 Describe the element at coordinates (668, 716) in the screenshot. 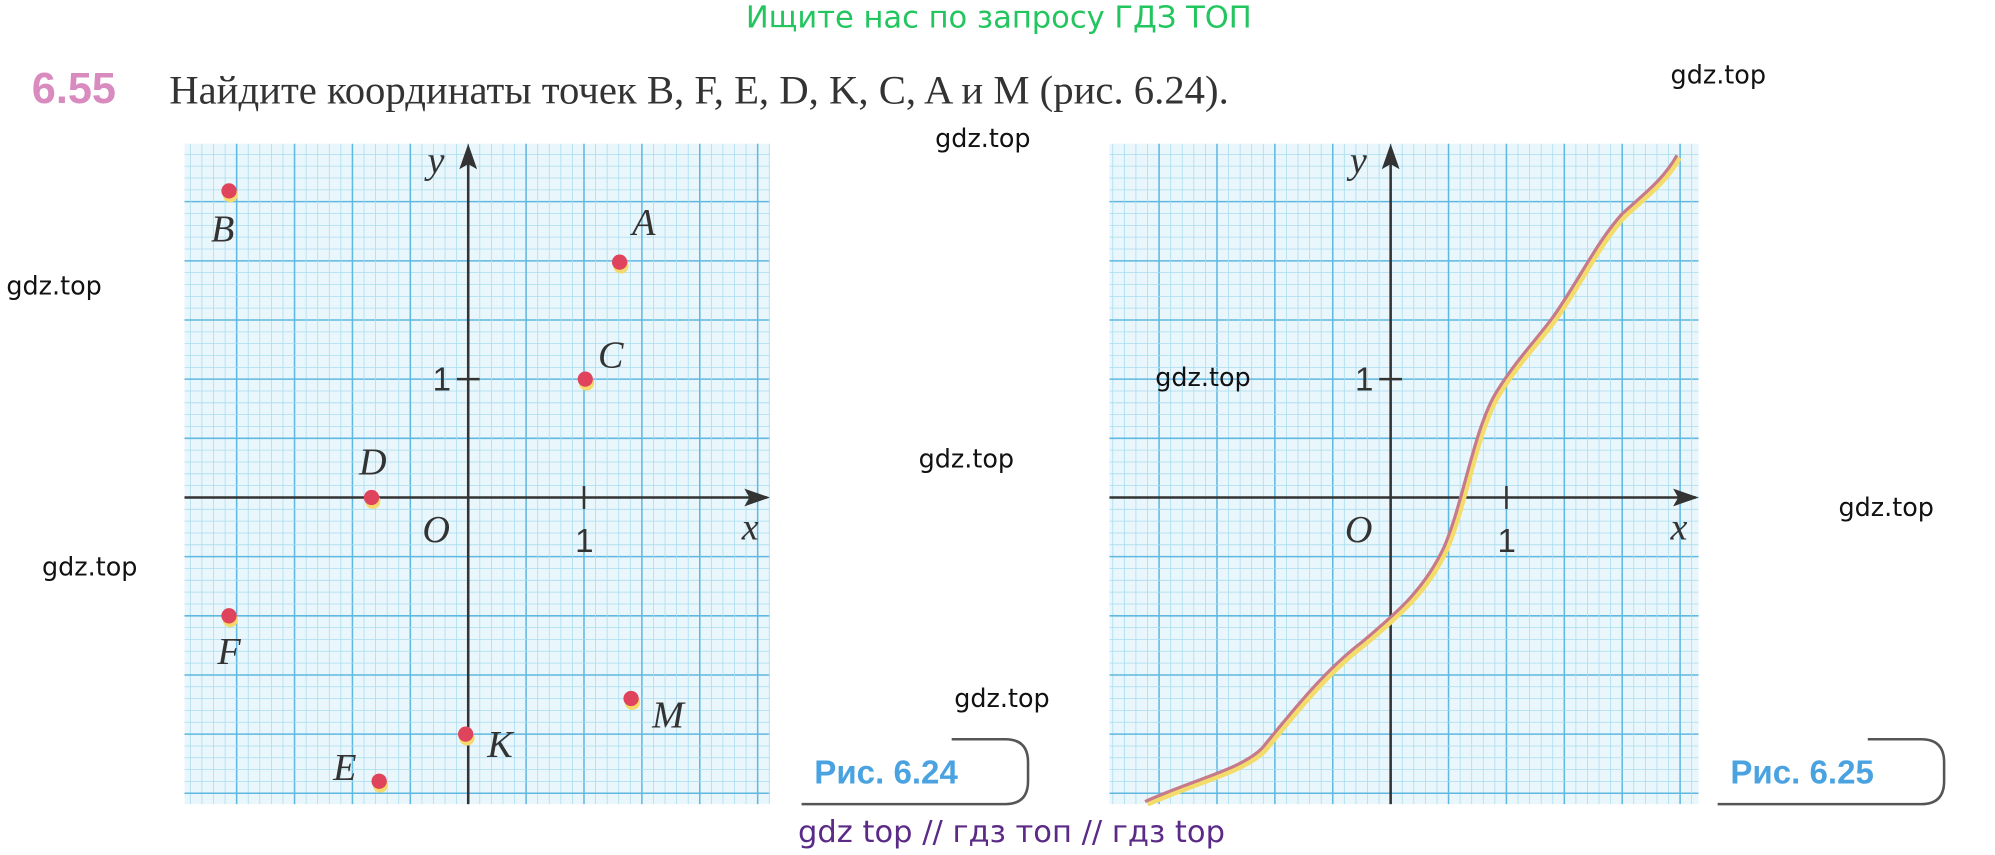

I see `point-label: M` at that location.